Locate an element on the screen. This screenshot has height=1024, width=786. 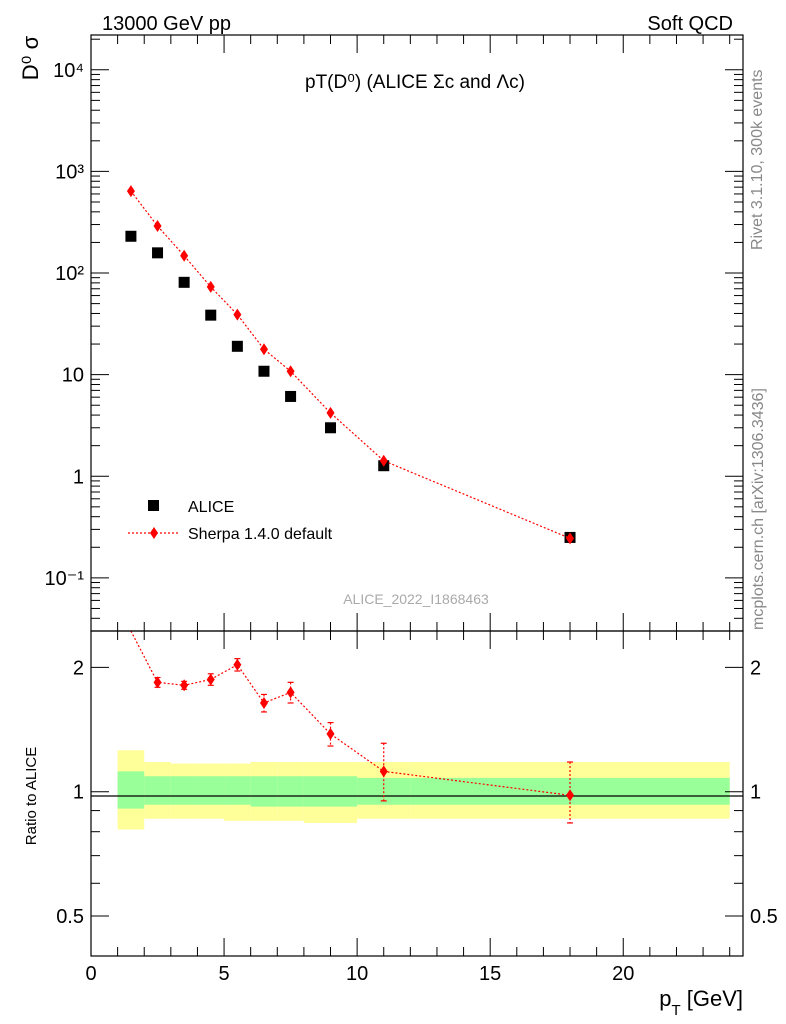
ratio-y-tick-label-left: 0.5 is located at coordinates (70, 917).